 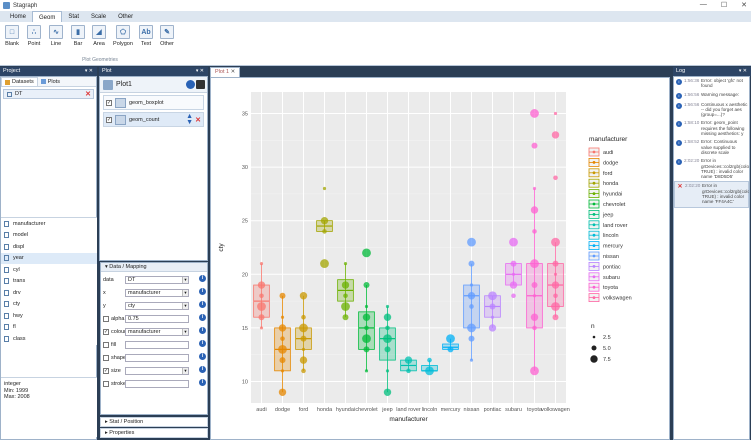 What do you see at coordinates (233, 72) in the screenshot?
I see `close-icon: ✕` at bounding box center [233, 72].